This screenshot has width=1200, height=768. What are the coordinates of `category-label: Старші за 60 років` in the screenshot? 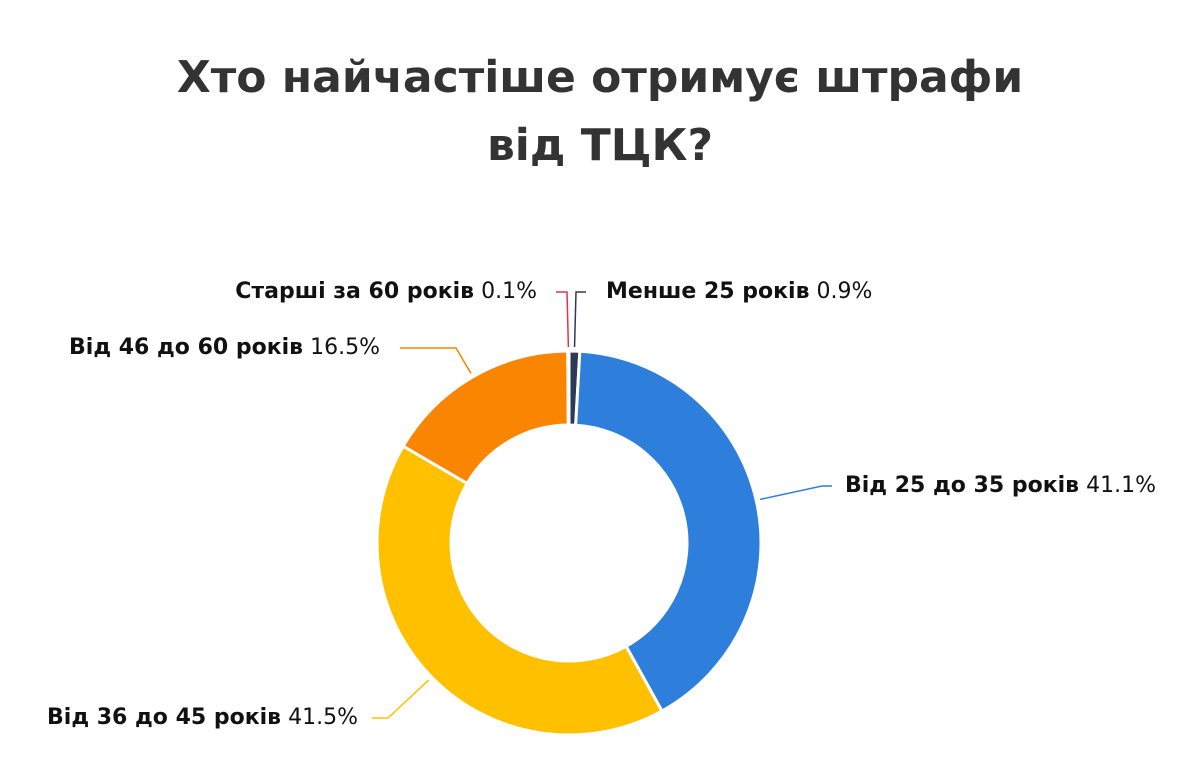 It's located at (354, 291).